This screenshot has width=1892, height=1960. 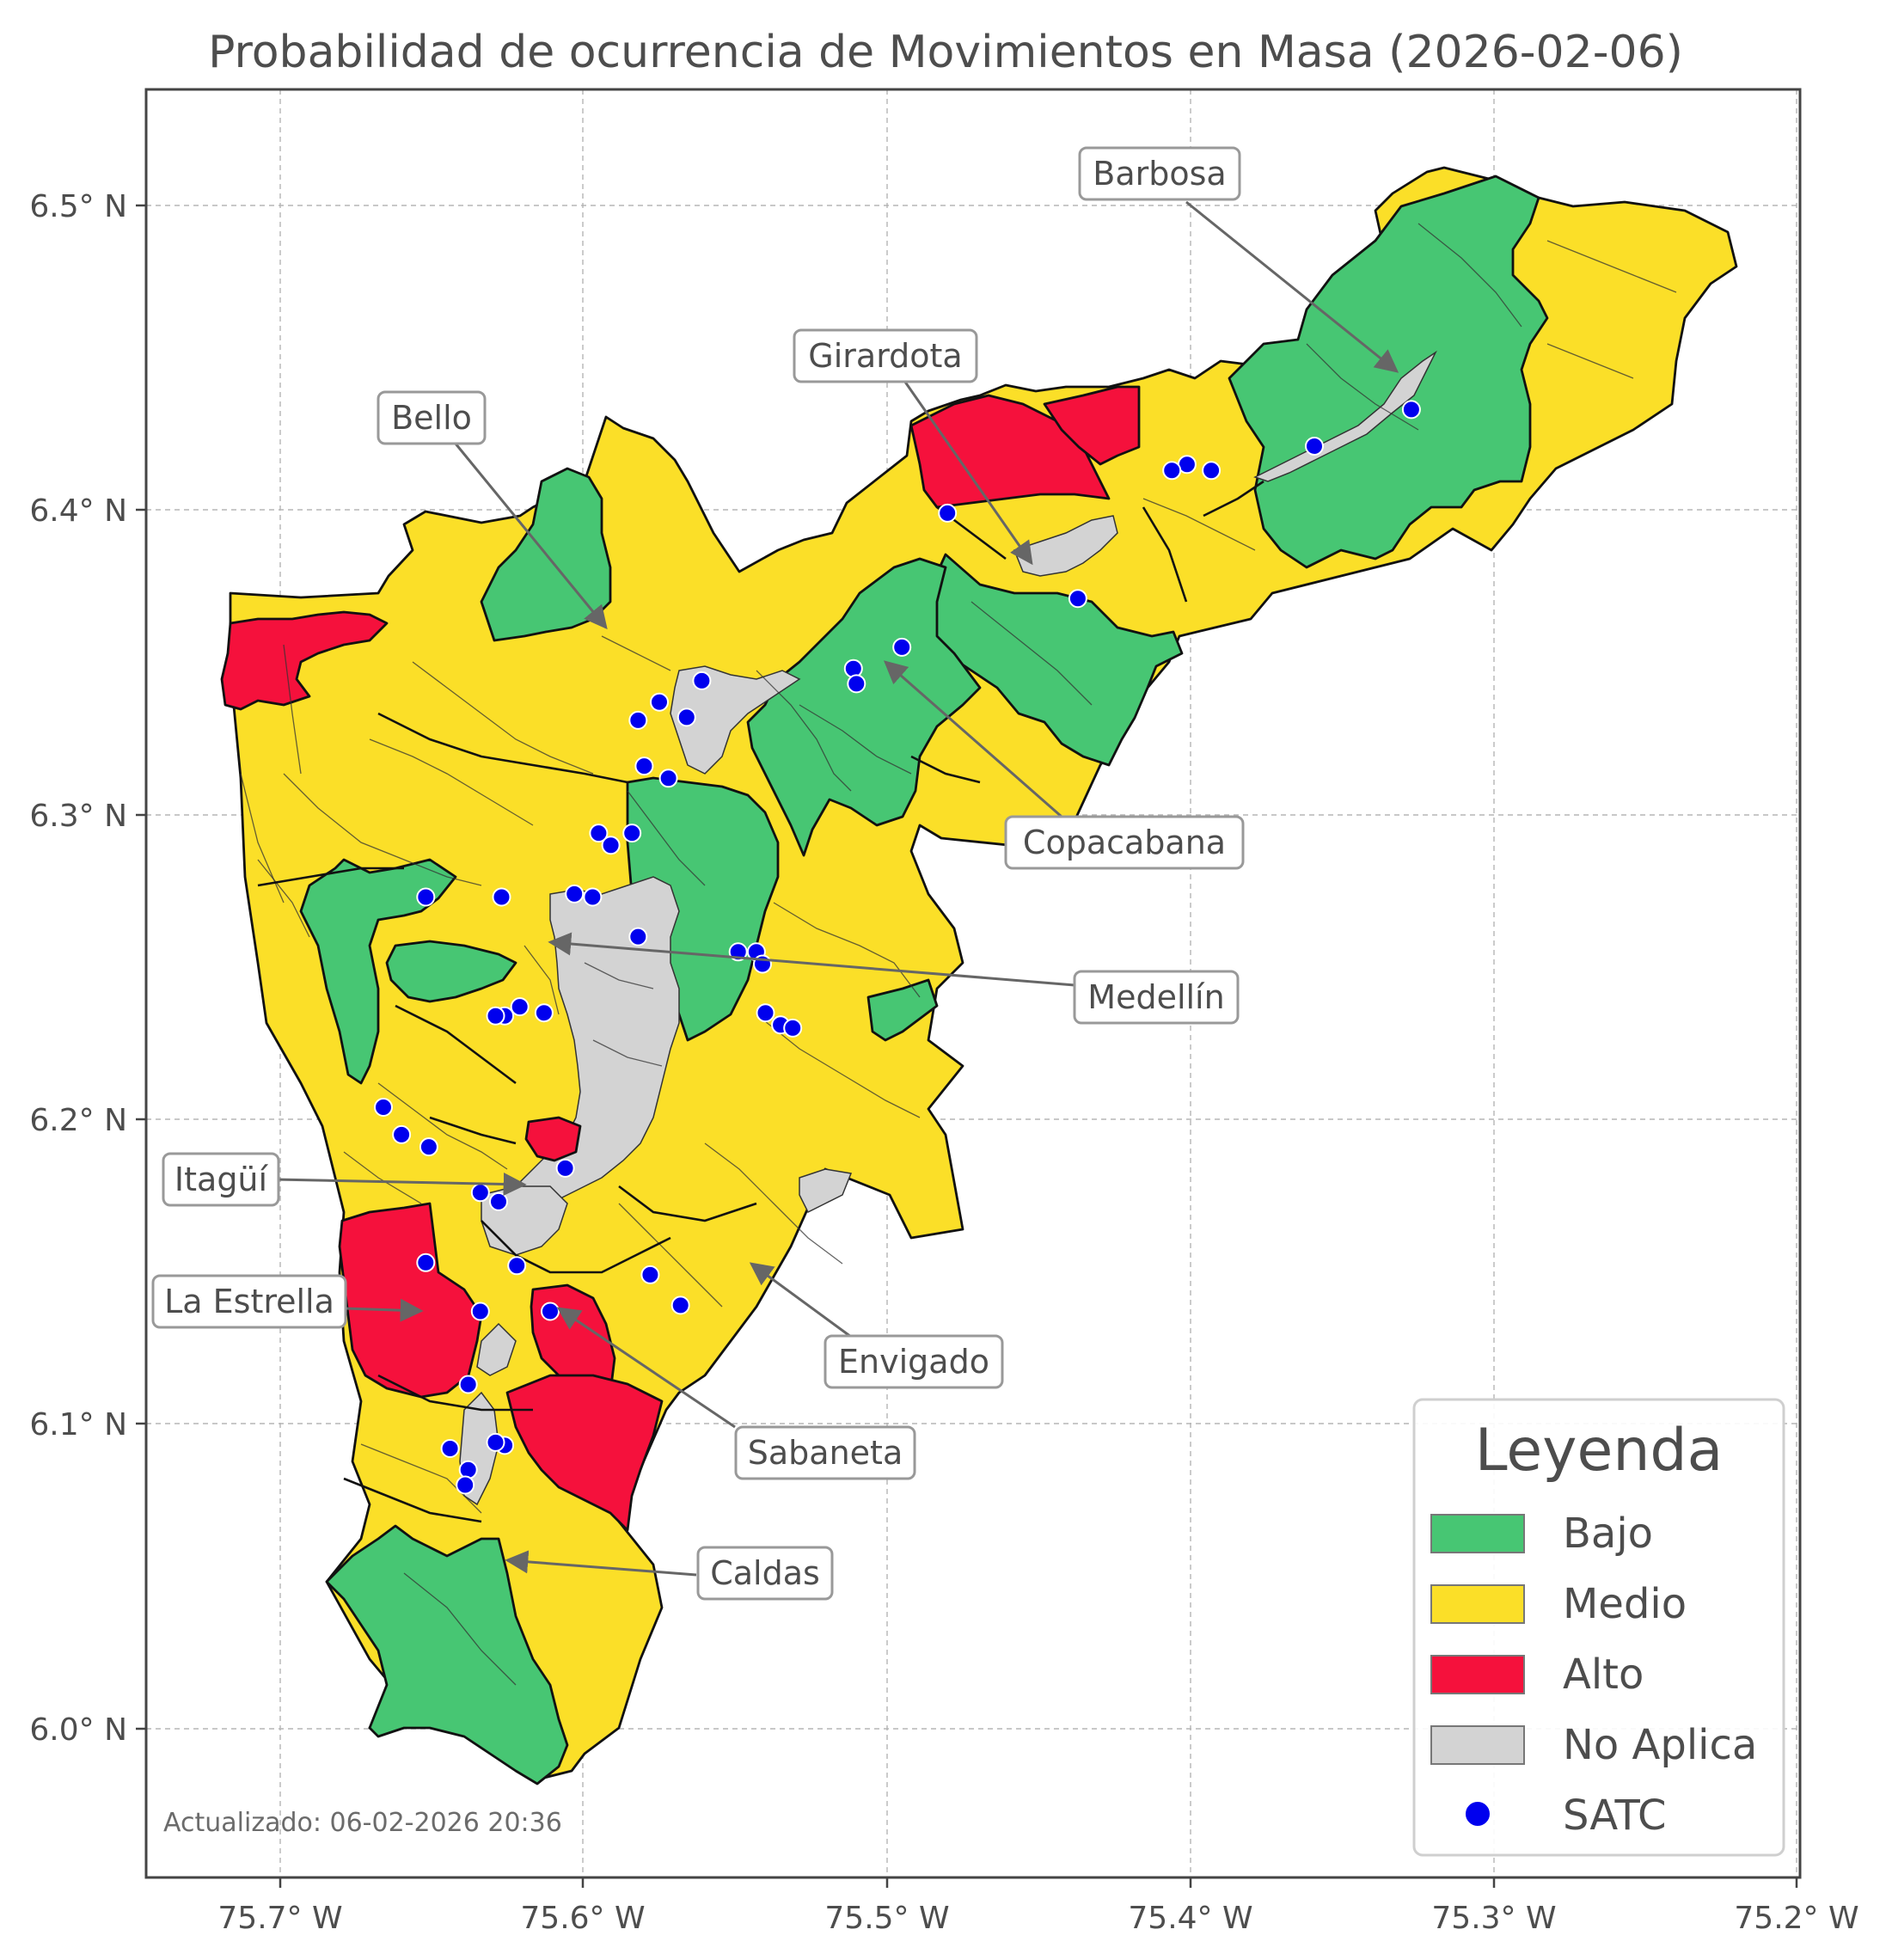 What do you see at coordinates (1155, 997) in the screenshot?
I see `callout-label-medellin: Medellín` at bounding box center [1155, 997].